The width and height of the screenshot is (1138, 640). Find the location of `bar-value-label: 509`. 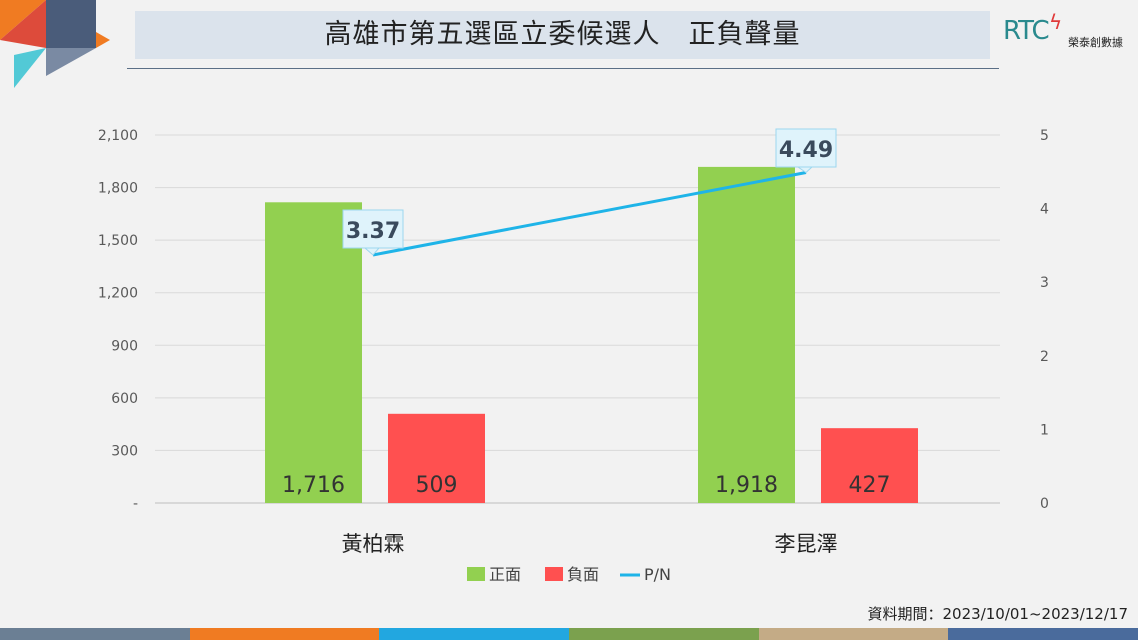

bar-value-label: 509 is located at coordinates (437, 485).